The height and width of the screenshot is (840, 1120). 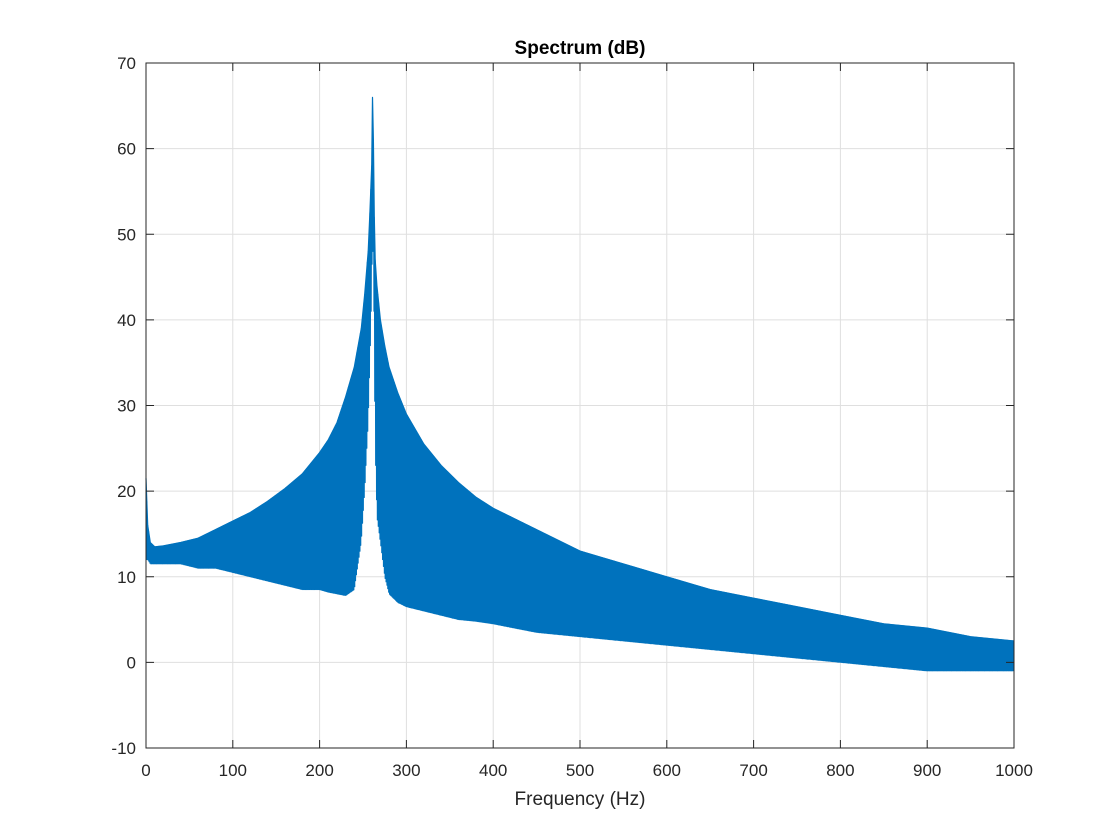 What do you see at coordinates (126, 320) in the screenshot?
I see `y-tick-label: 40` at bounding box center [126, 320].